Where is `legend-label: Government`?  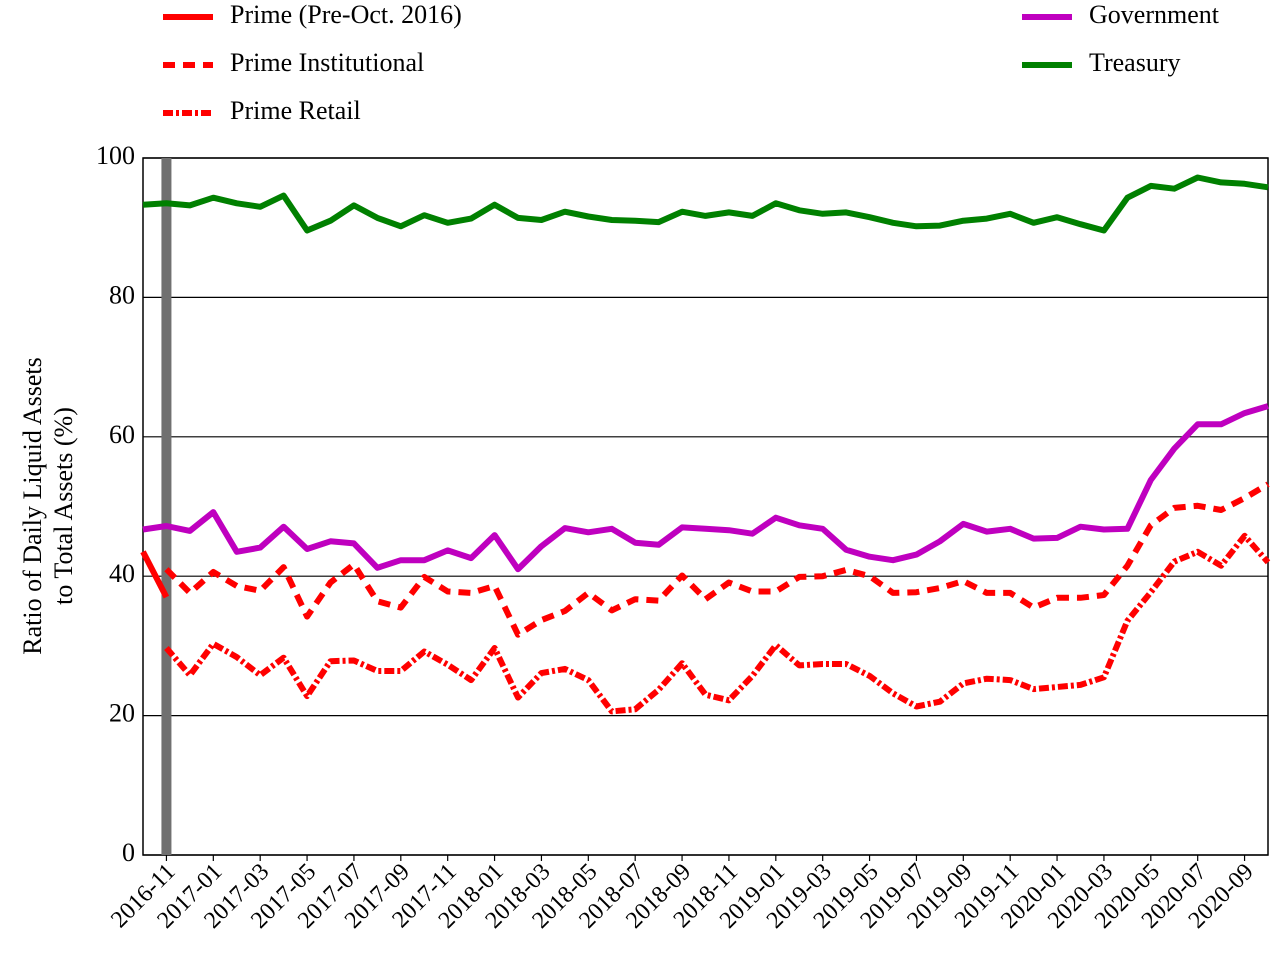 legend-label: Government is located at coordinates (1154, 14).